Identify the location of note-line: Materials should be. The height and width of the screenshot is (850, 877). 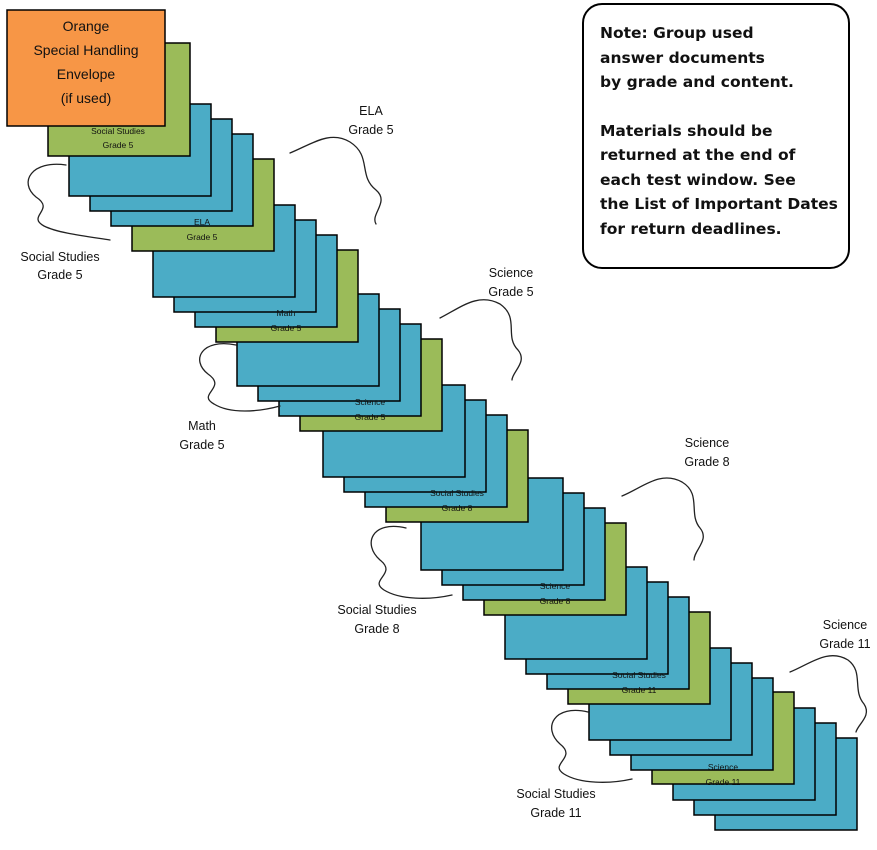
(686, 130).